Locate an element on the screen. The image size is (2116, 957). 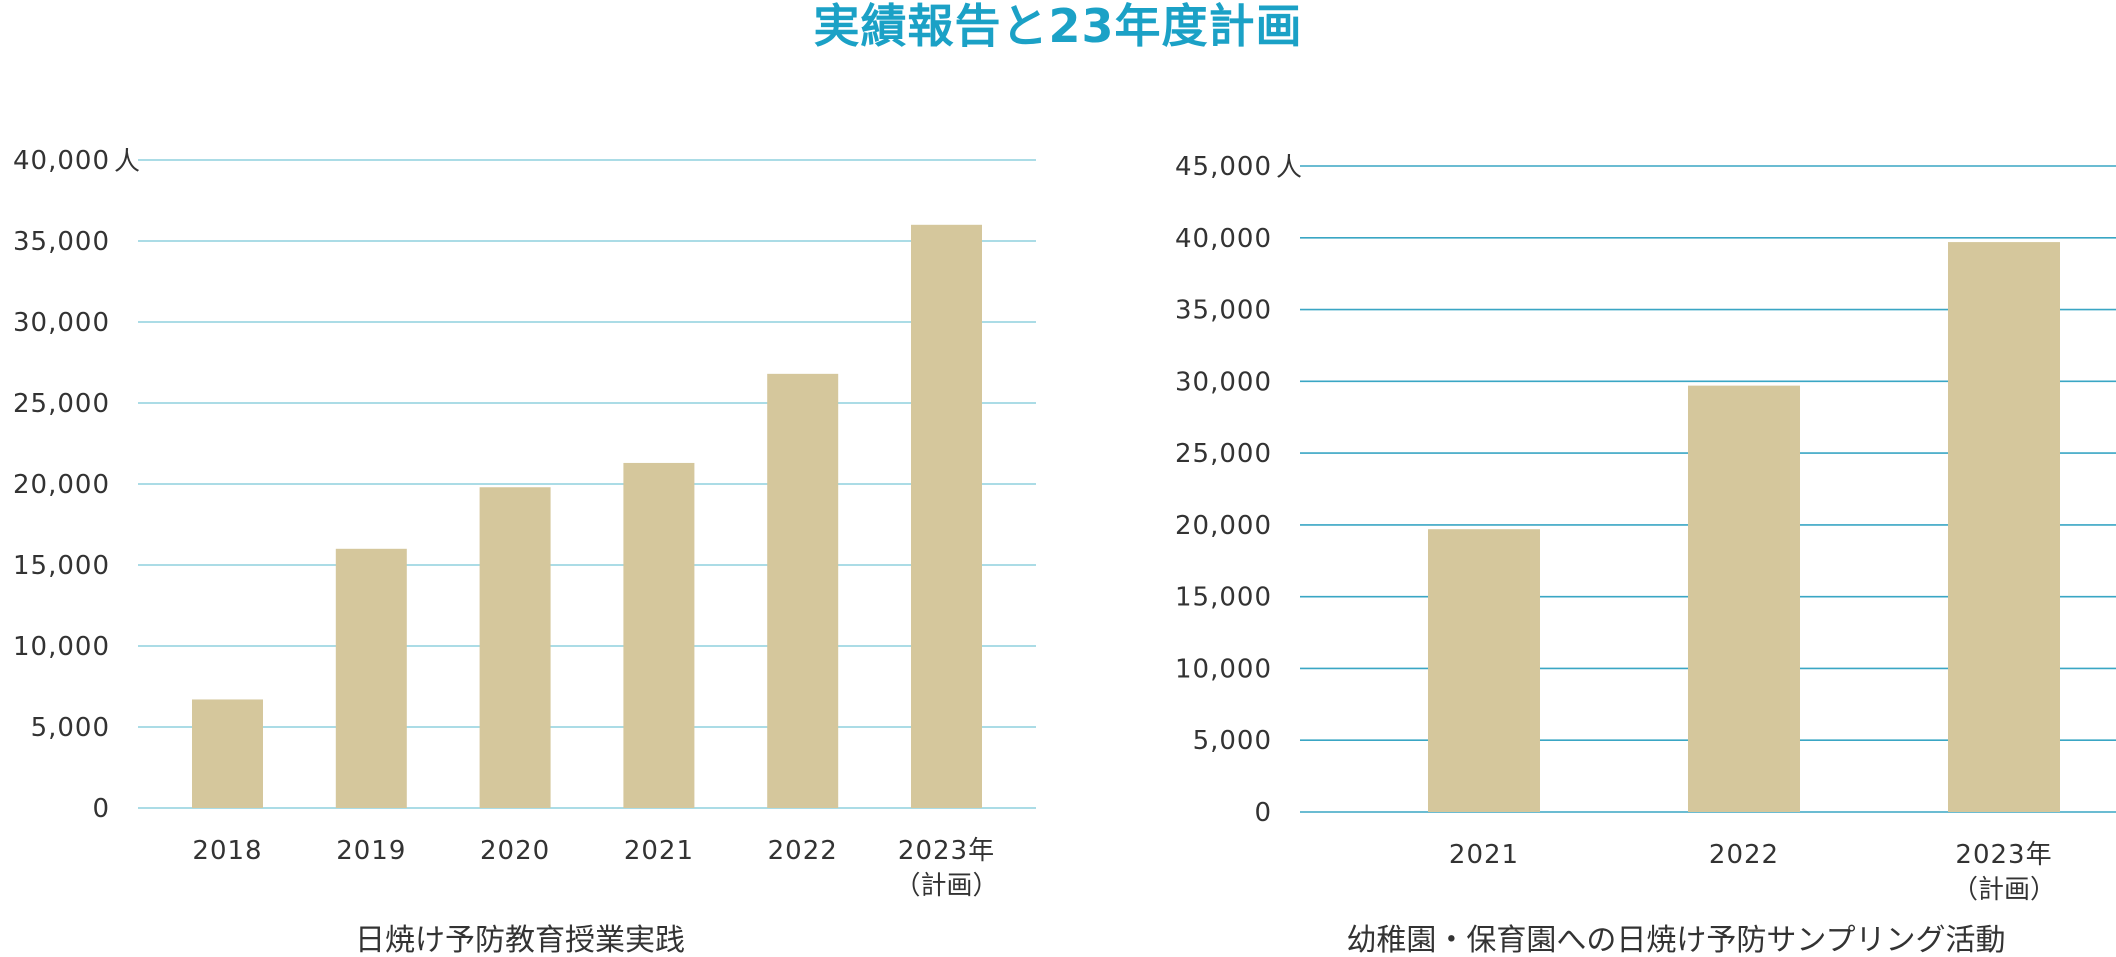
y-tick-label: 45,000 is located at coordinates (1223, 167).